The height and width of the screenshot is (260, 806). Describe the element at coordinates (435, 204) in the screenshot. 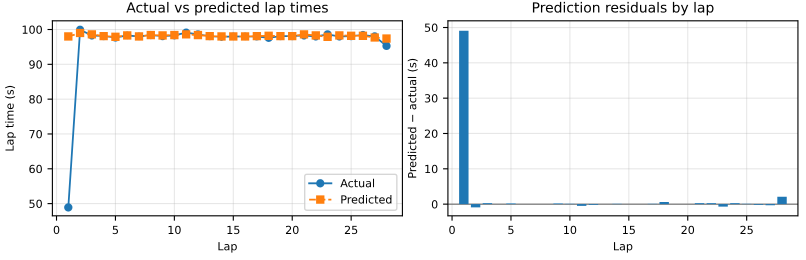

I see `y-tick-label: 0` at that location.